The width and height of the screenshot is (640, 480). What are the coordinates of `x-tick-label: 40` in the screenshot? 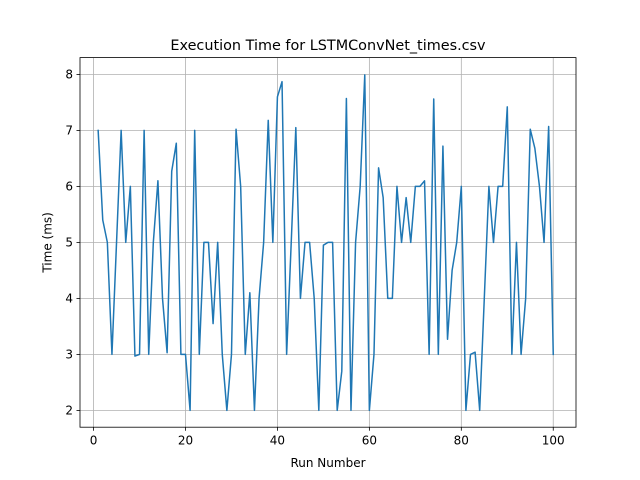 It's located at (277, 441).